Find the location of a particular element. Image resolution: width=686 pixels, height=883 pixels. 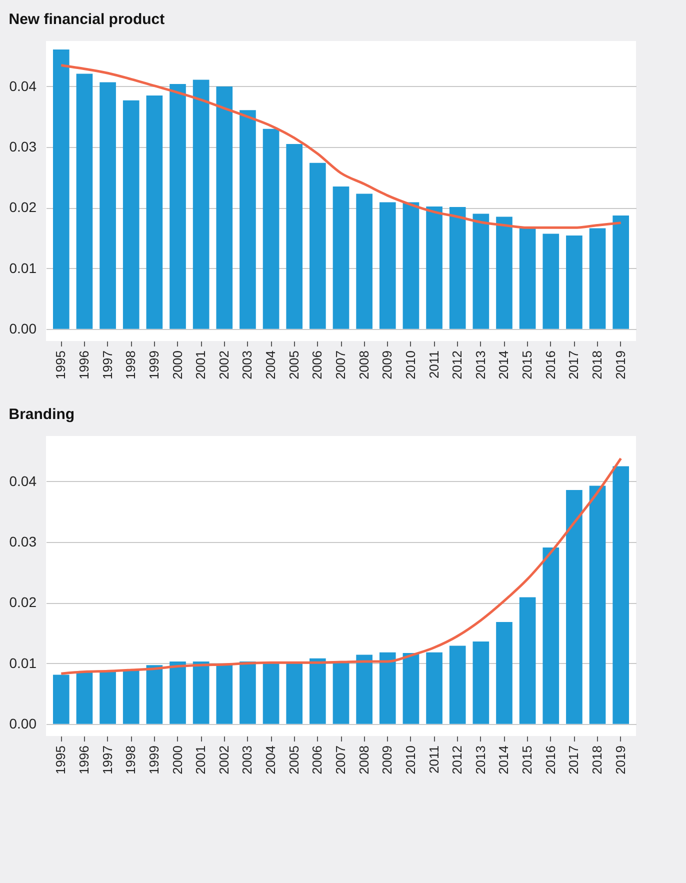

x-tick-label: 2017 is located at coordinates (574, 365).